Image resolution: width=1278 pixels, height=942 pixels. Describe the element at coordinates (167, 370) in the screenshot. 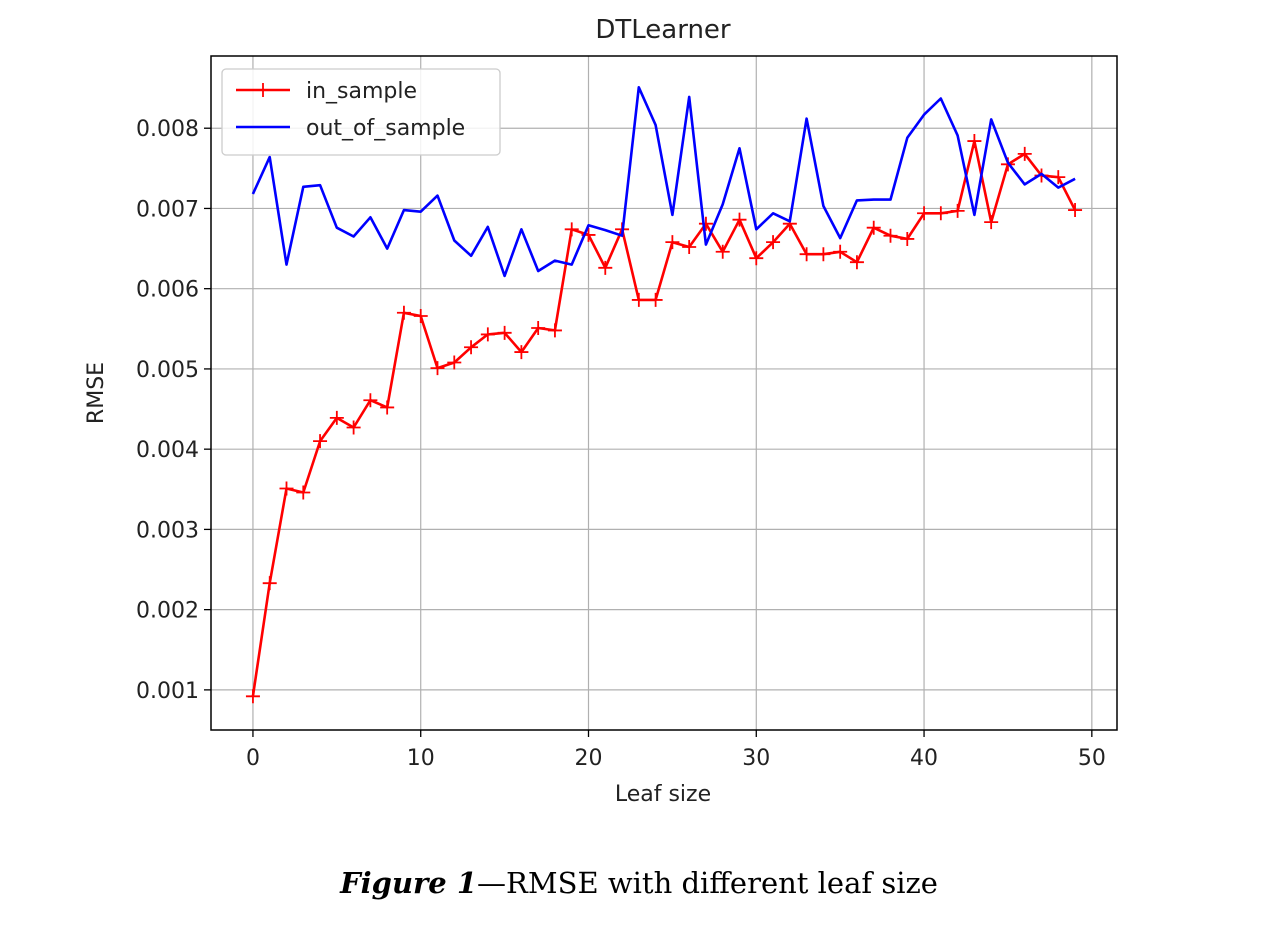

I see `y-tick-label: 0.005` at that location.